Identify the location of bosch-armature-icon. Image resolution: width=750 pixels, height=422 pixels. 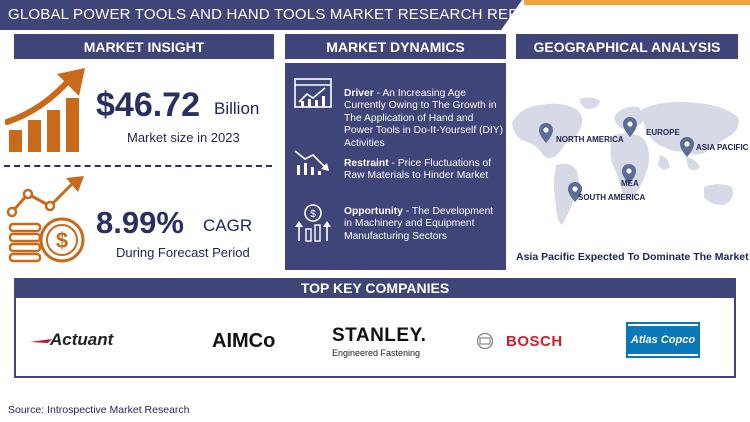
(485, 341).